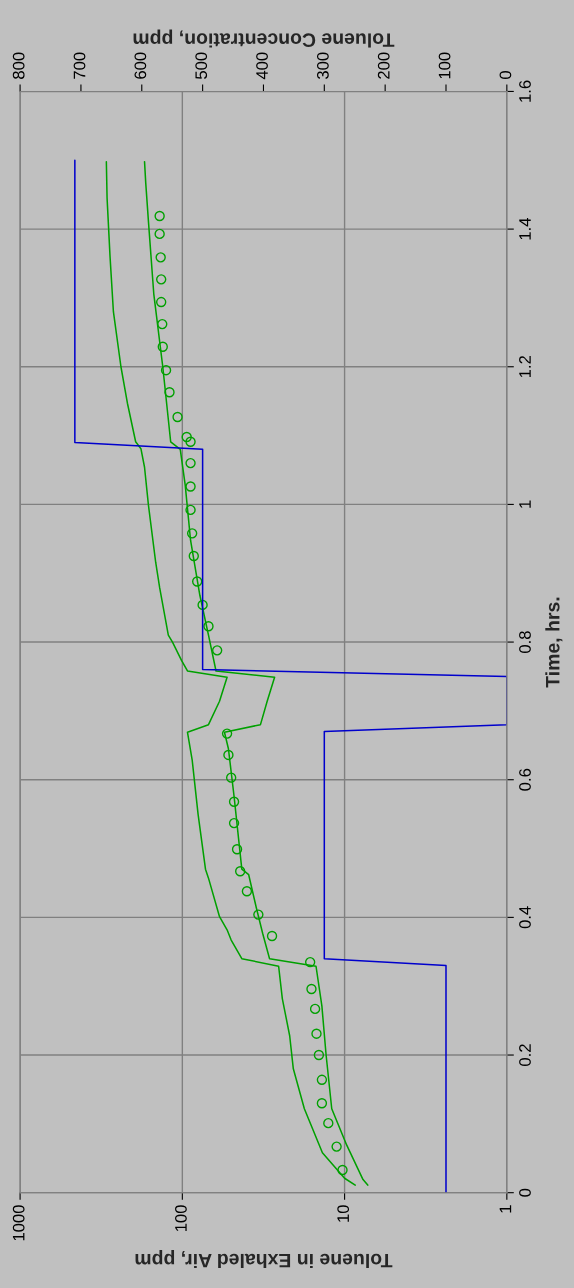 This screenshot has height=1288, width=574. I want to click on y-tick-label: 1, so click(525, 504).